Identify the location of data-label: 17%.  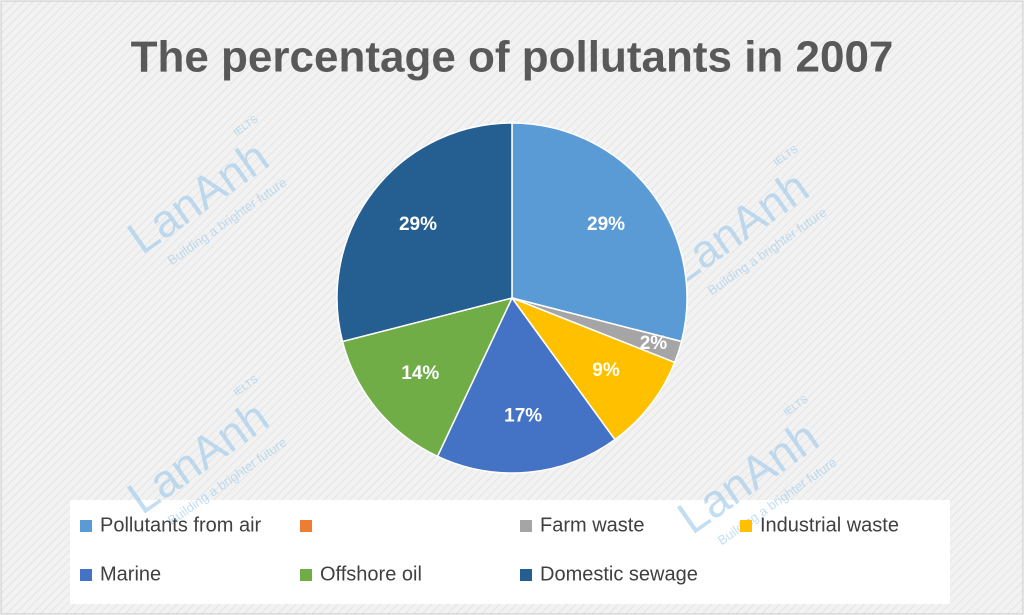
(523, 415).